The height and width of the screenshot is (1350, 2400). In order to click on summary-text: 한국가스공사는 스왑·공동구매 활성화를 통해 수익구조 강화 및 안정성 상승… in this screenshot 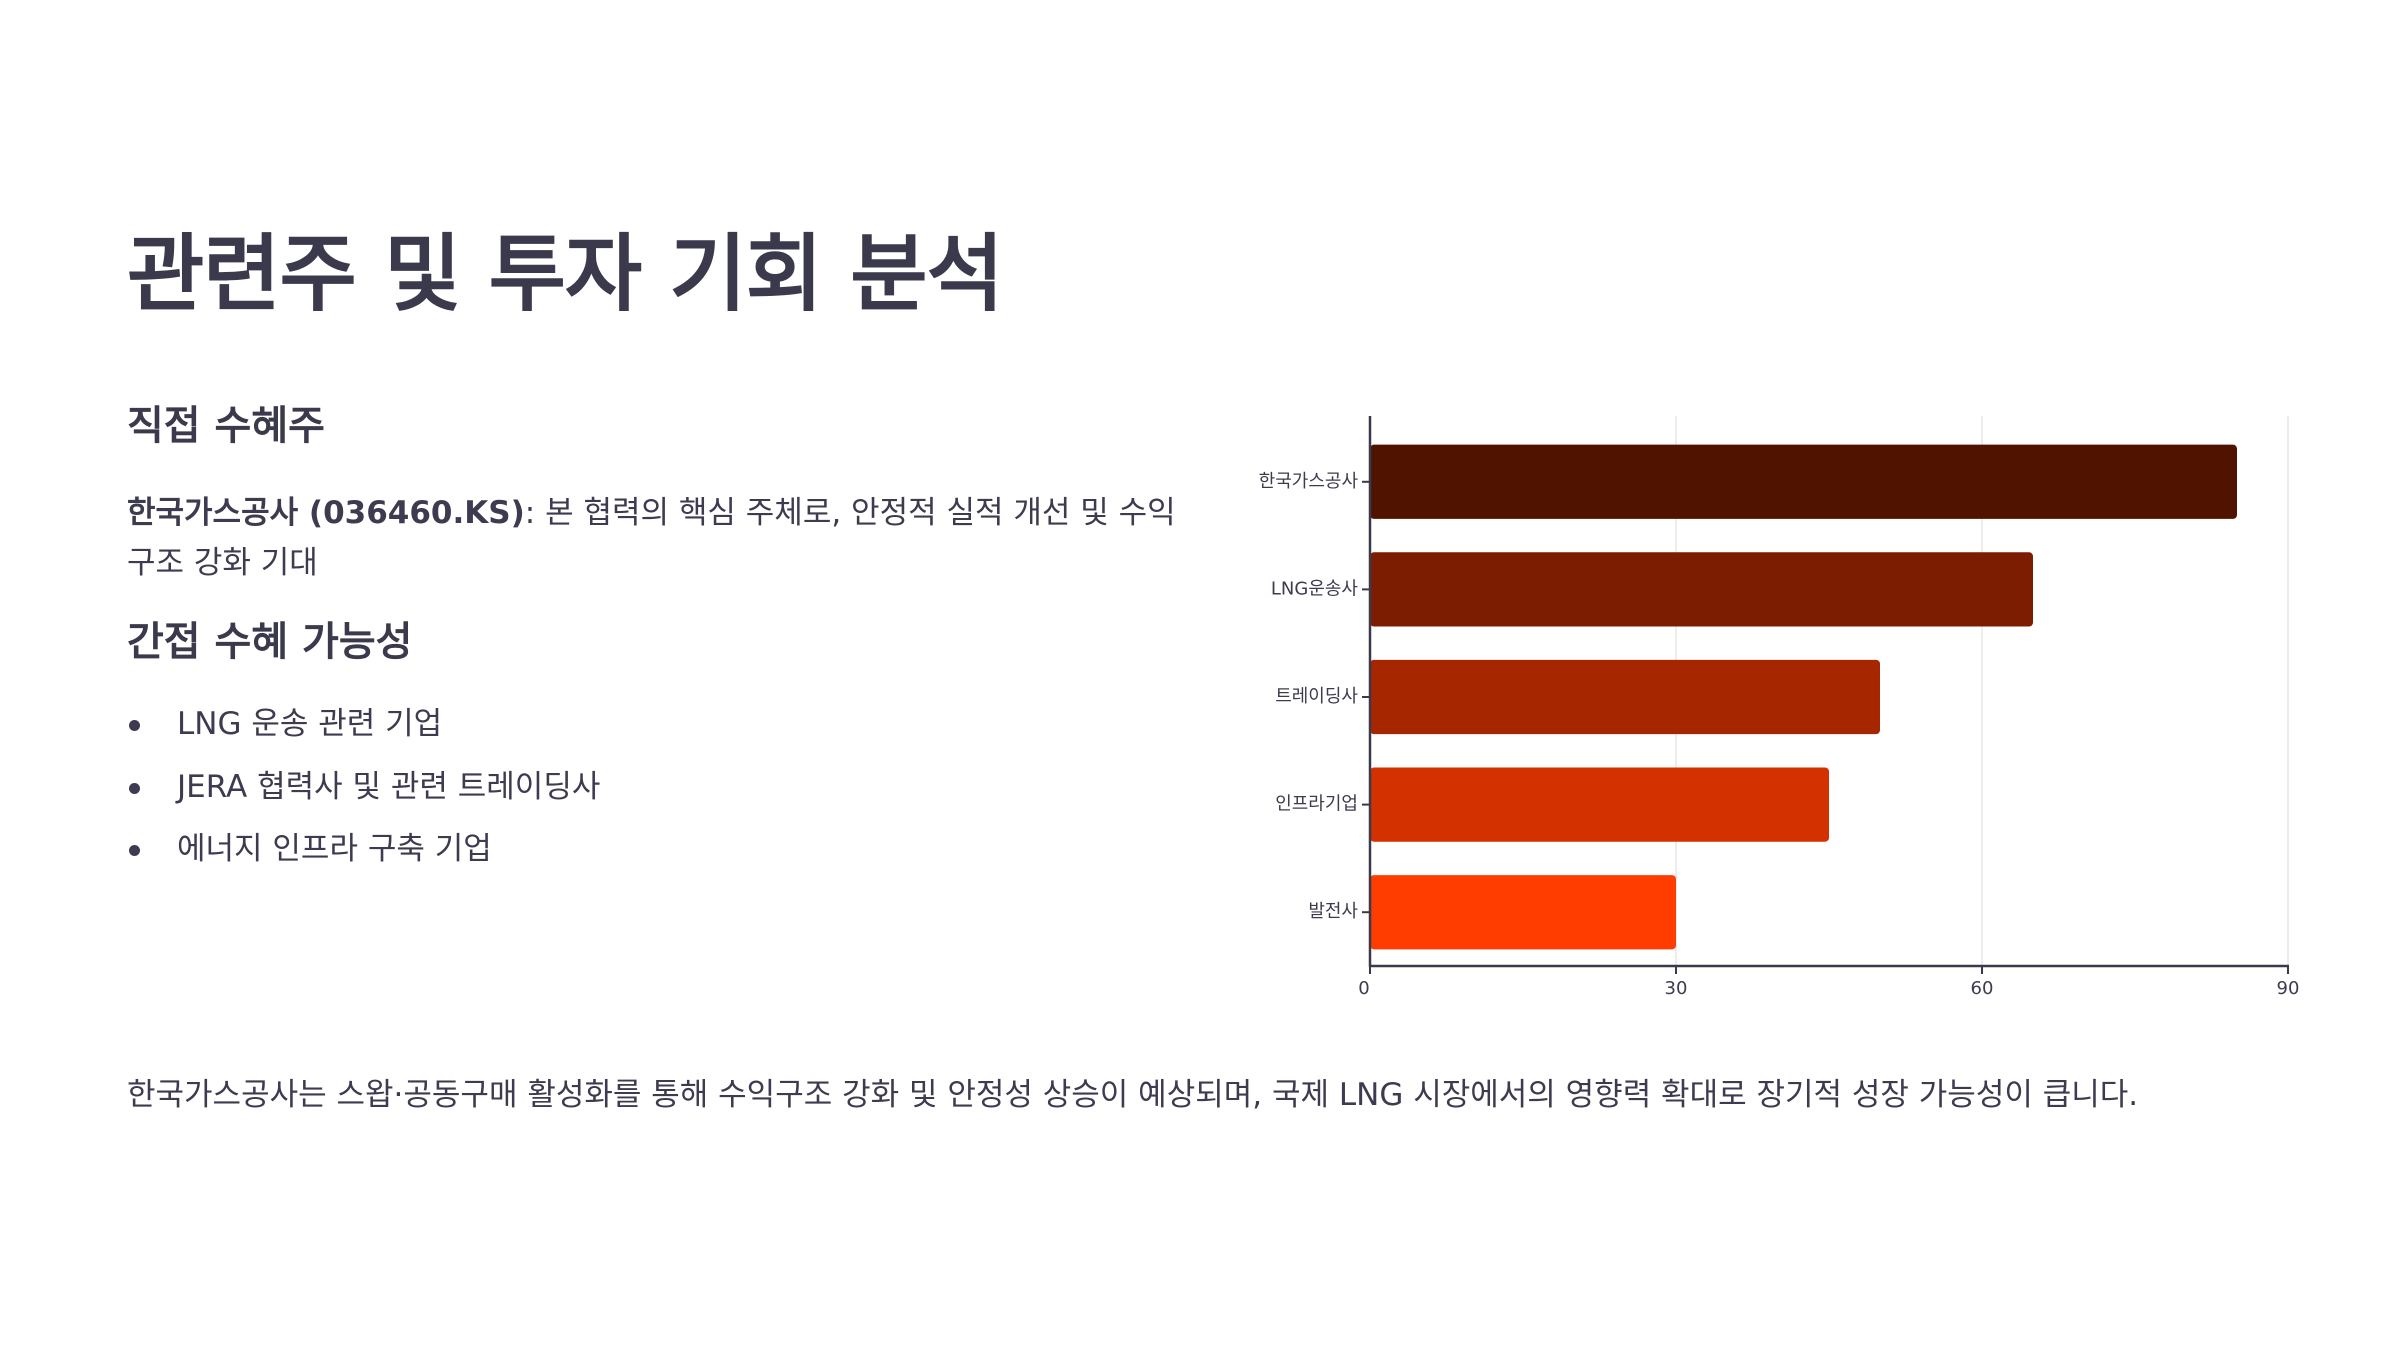, I will do `click(1133, 1095)`.